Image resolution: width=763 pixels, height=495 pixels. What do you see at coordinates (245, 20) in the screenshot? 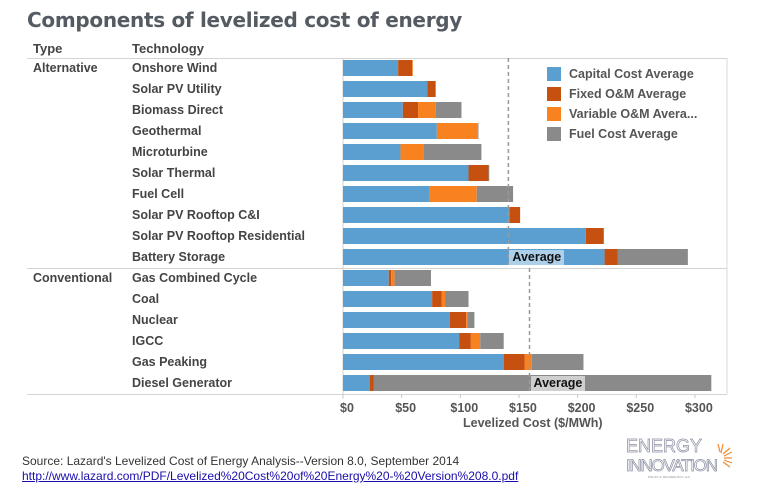
I see `chart-title: Components of levelized cost of energy` at bounding box center [245, 20].